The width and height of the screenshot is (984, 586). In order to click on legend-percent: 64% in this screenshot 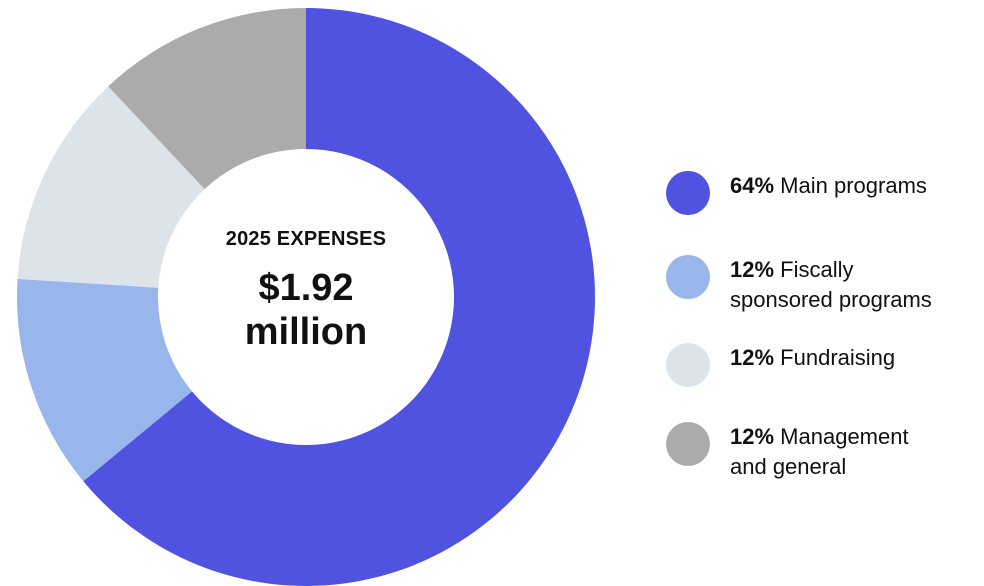, I will do `click(752, 185)`.